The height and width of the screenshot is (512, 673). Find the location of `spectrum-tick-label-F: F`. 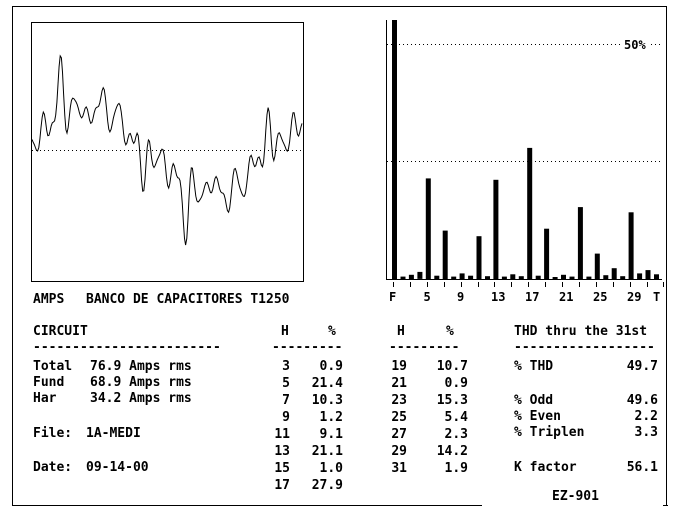

spectrum-tick-label-F: F is located at coordinates (393, 297).